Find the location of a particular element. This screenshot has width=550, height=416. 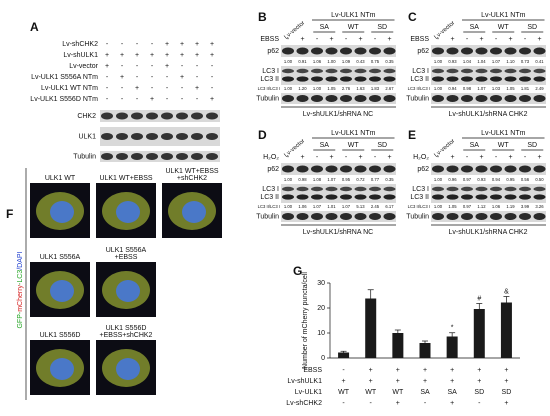

row-label: Lv-ULK1 S556A NTm is located at coordinates (64, 77).